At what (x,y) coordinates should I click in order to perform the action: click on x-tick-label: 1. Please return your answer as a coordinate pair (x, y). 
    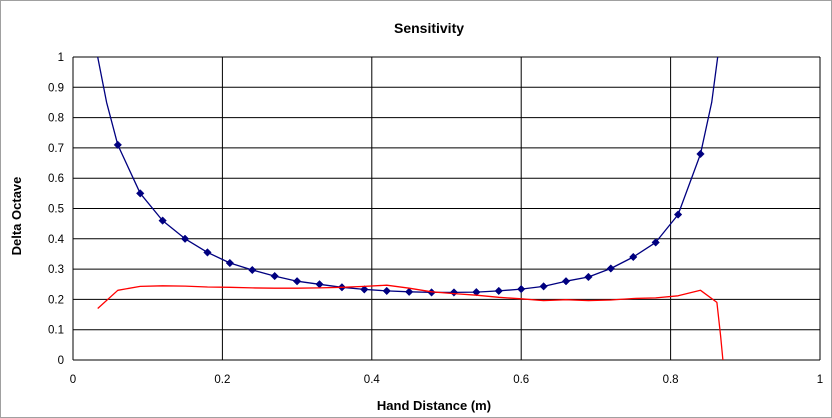
    Looking at the image, I should click on (820, 380).